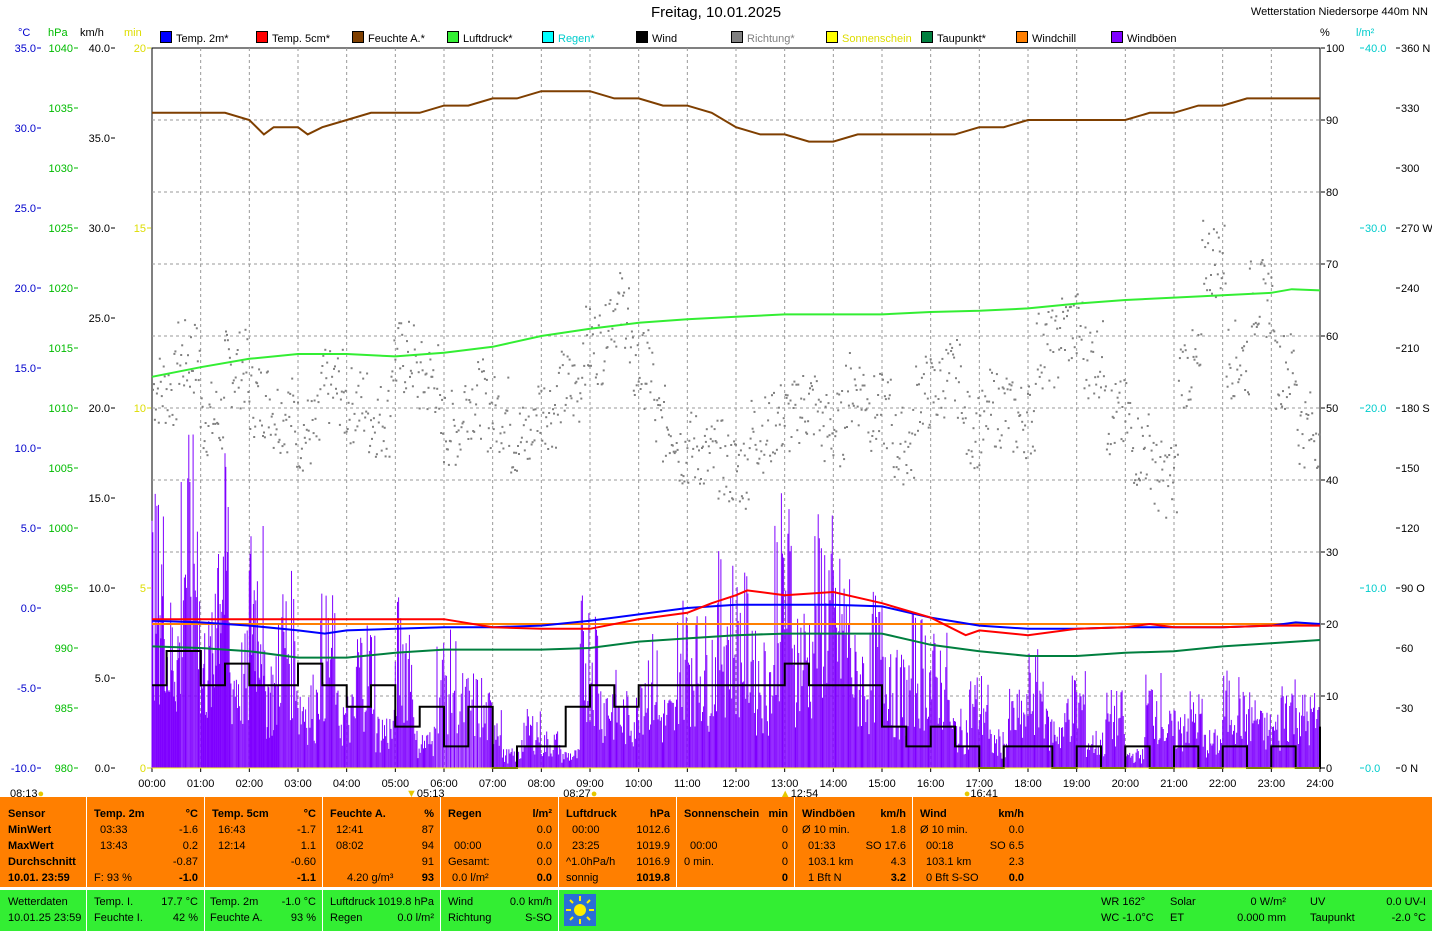  What do you see at coordinates (250, 784) in the screenshot?
I see `x-tick-label: 02:00` at bounding box center [250, 784].